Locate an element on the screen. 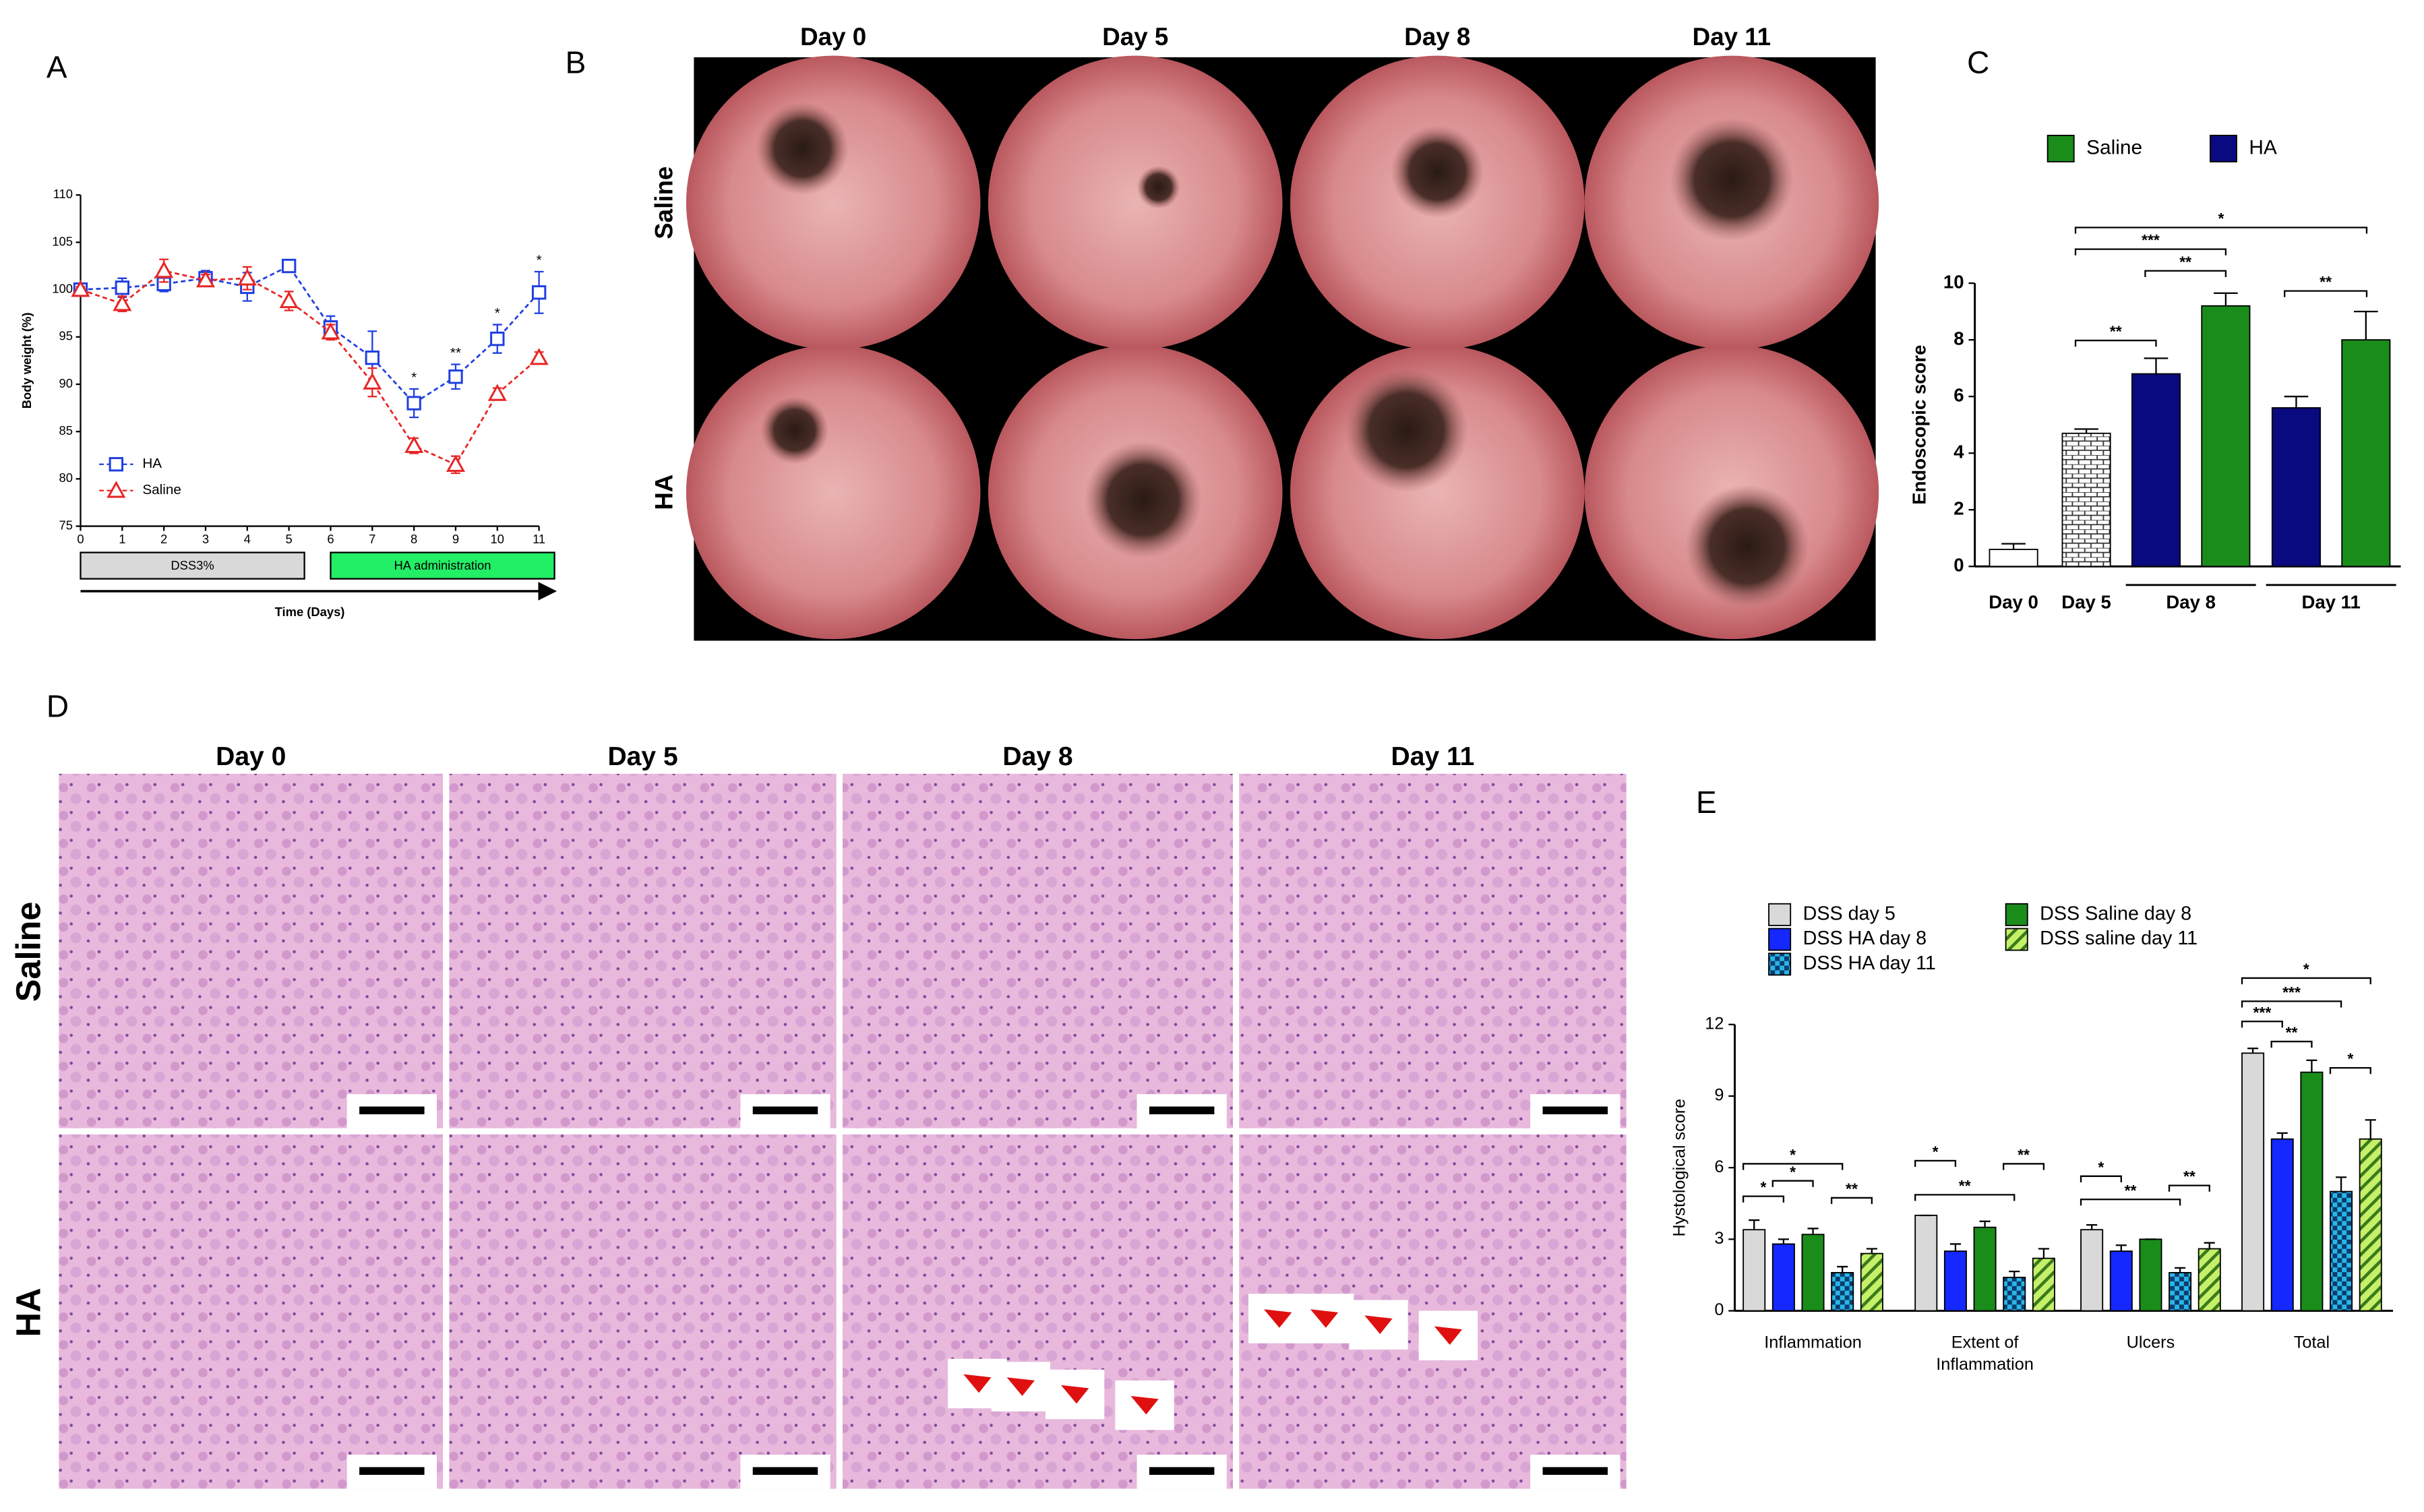 The height and width of the screenshot is (1512, 2424). y-tick-label: 95 is located at coordinates (66, 336).